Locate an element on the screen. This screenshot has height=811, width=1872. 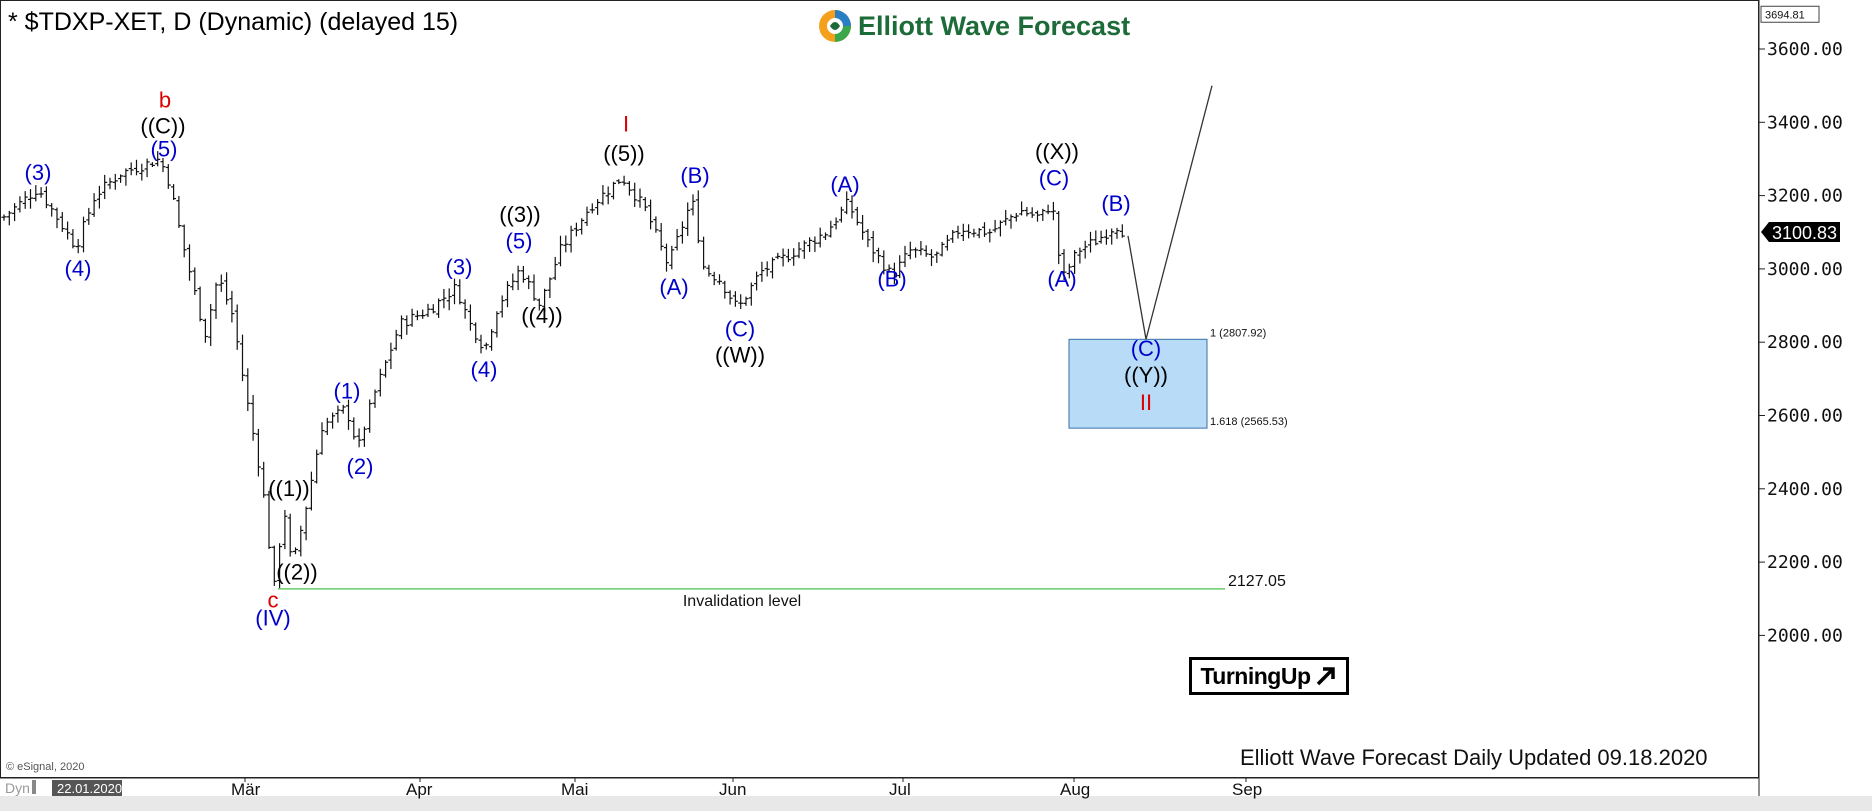
x-month-label: Aug is located at coordinates (1075, 789).